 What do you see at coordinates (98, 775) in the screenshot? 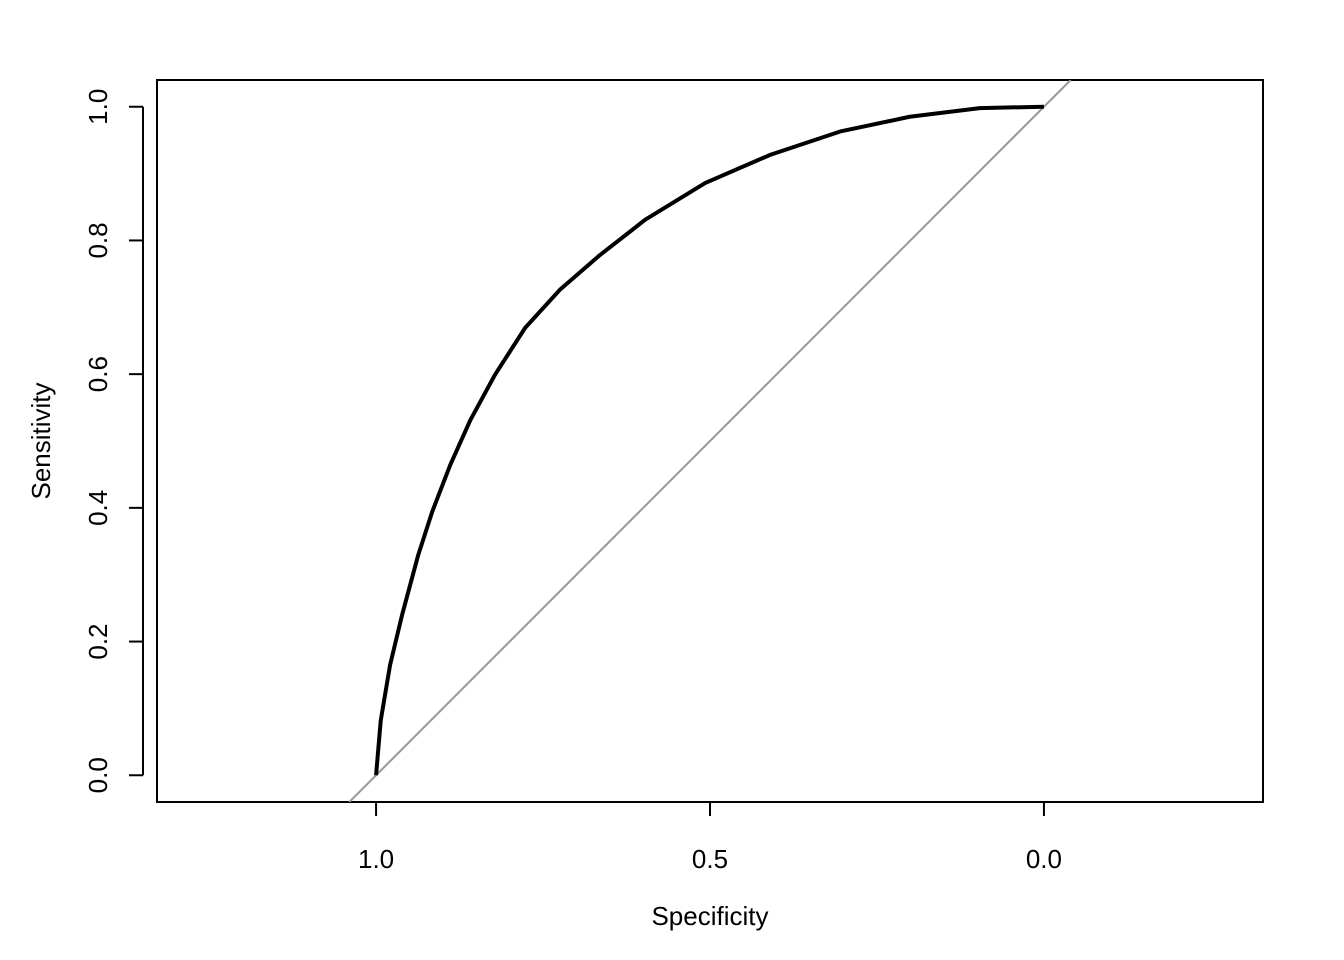
I see `y-tick-label: 0.0` at bounding box center [98, 775].